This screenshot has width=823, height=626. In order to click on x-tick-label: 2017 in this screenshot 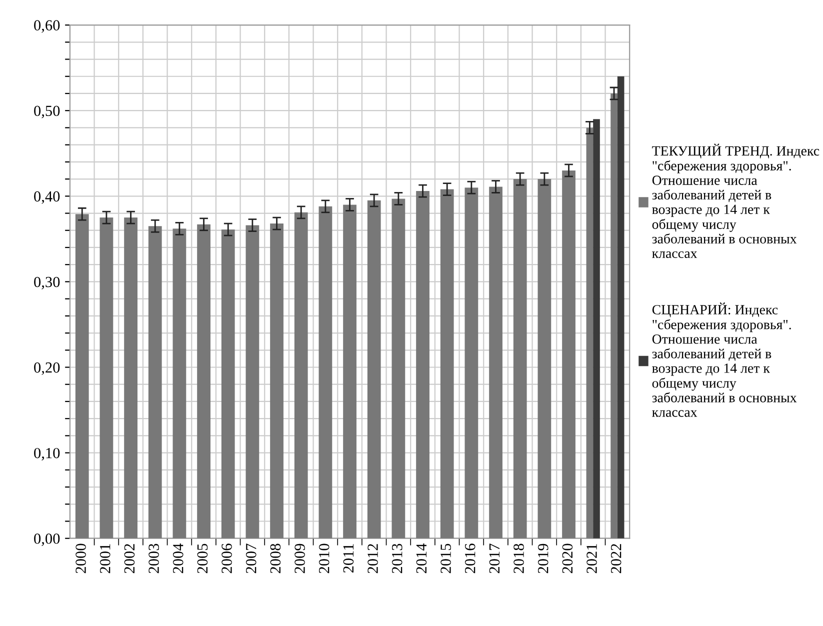, I will do `click(494, 559)`.